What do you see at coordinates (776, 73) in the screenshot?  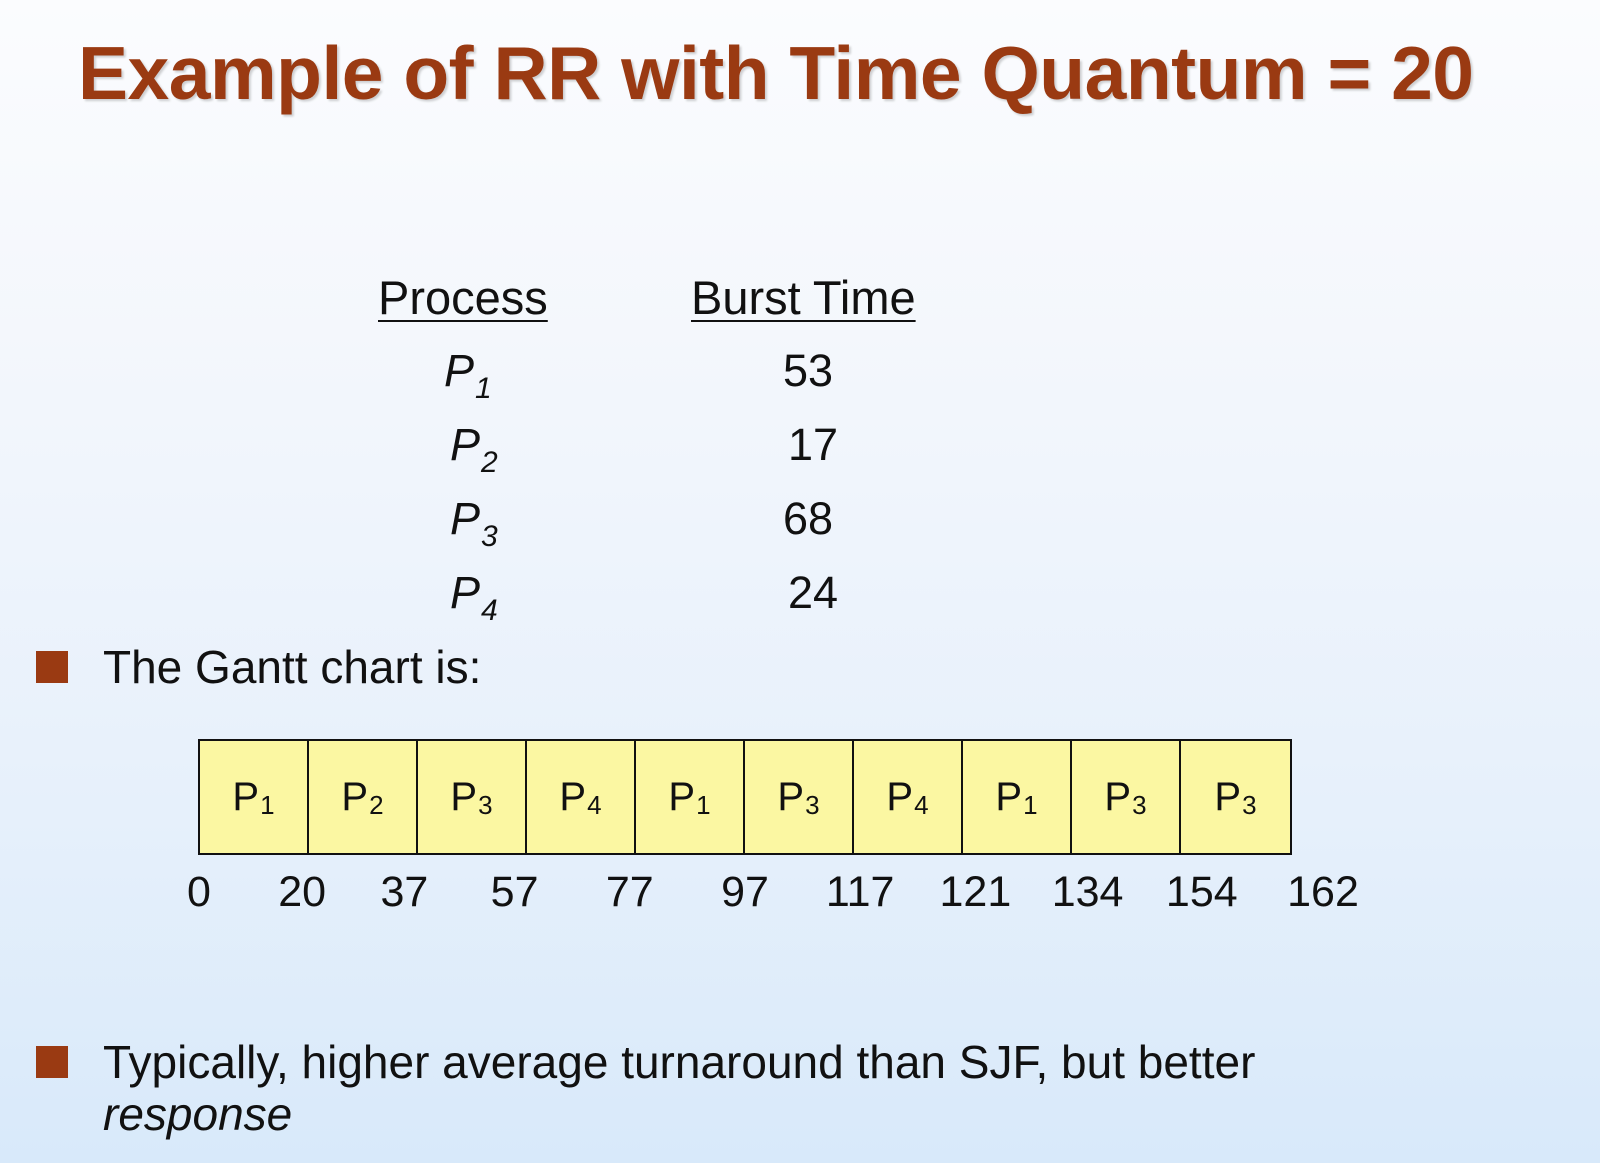 I see `slide-title: Example of RR with Time Quantum = 20` at bounding box center [776, 73].